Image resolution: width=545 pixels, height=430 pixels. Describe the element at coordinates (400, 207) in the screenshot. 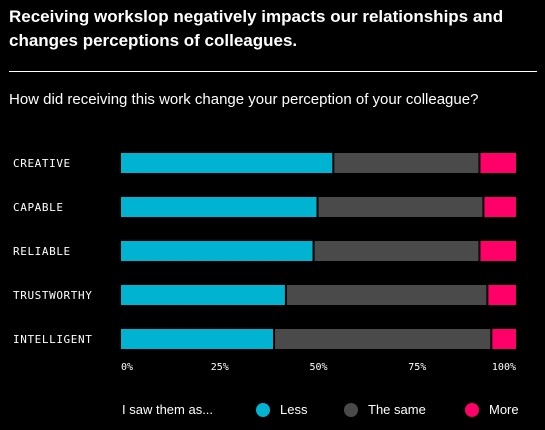

I see `bar-capable-the-same` at that location.